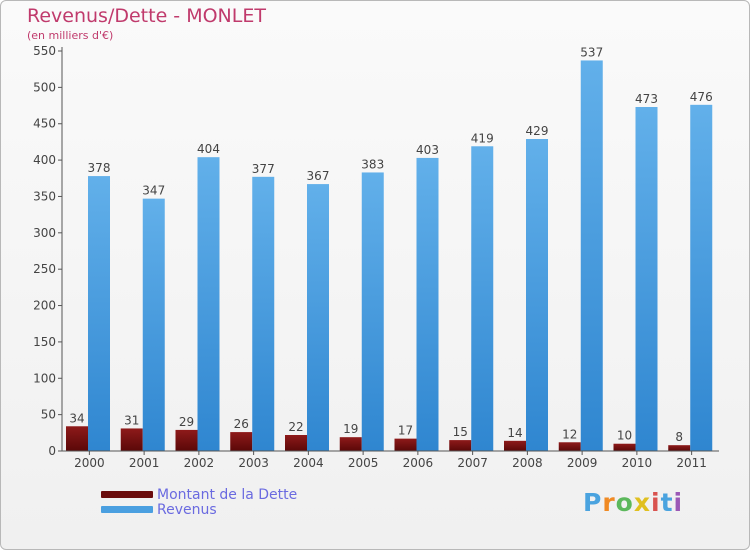  Describe the element at coordinates (146, 16) in the screenshot. I see `chart-title: Revenus/Dette - MONLET` at that location.